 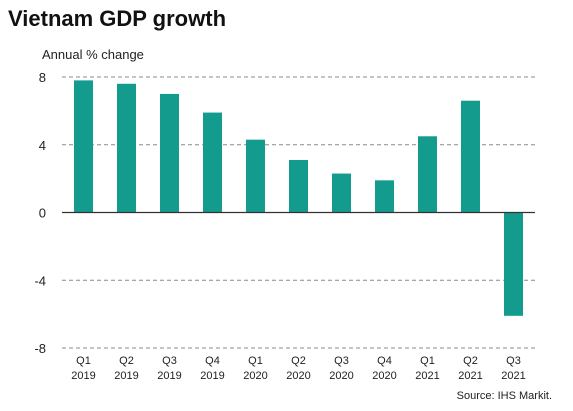 What do you see at coordinates (117, 18) in the screenshot?
I see `chart-title: Vietnam GDP growth` at bounding box center [117, 18].